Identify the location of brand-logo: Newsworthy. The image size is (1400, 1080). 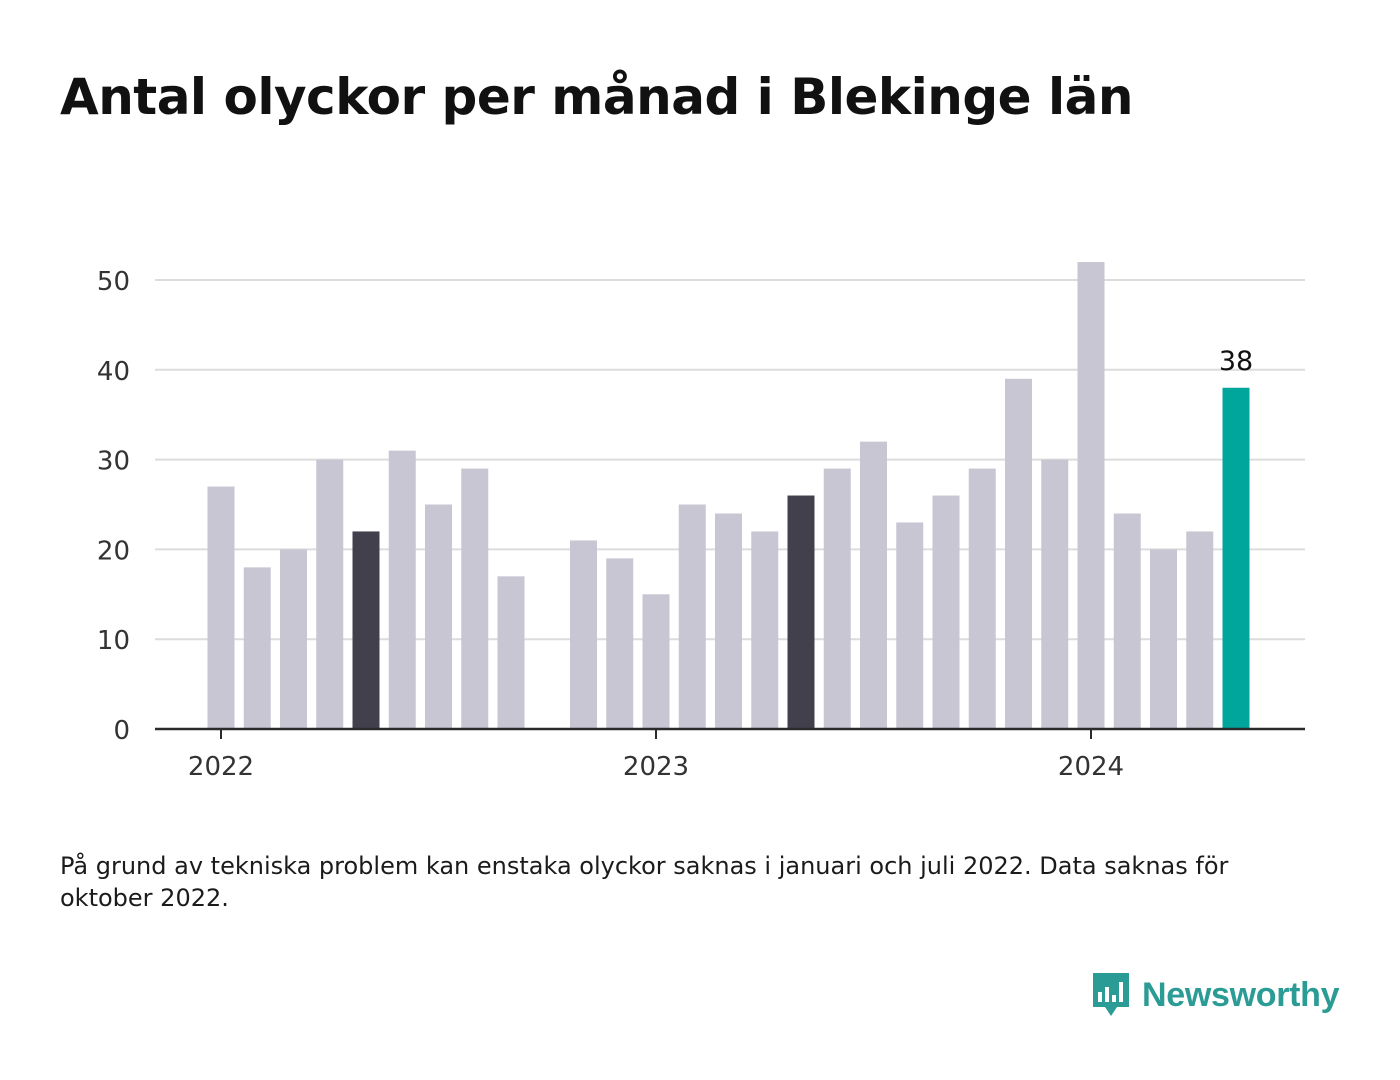
(1215, 995).